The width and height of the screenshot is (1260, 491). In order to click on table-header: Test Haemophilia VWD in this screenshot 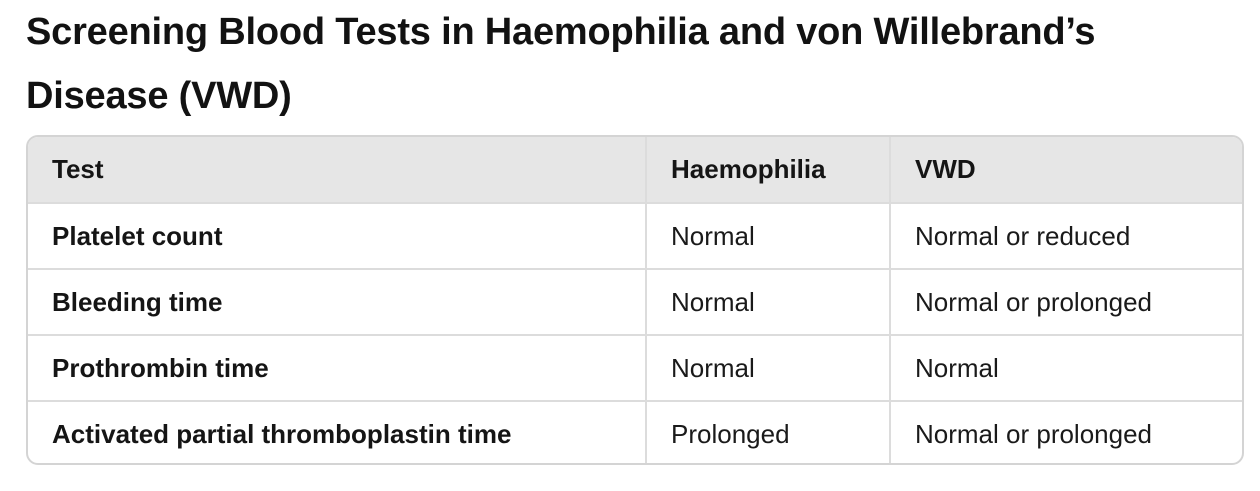, I will do `click(635, 170)`.